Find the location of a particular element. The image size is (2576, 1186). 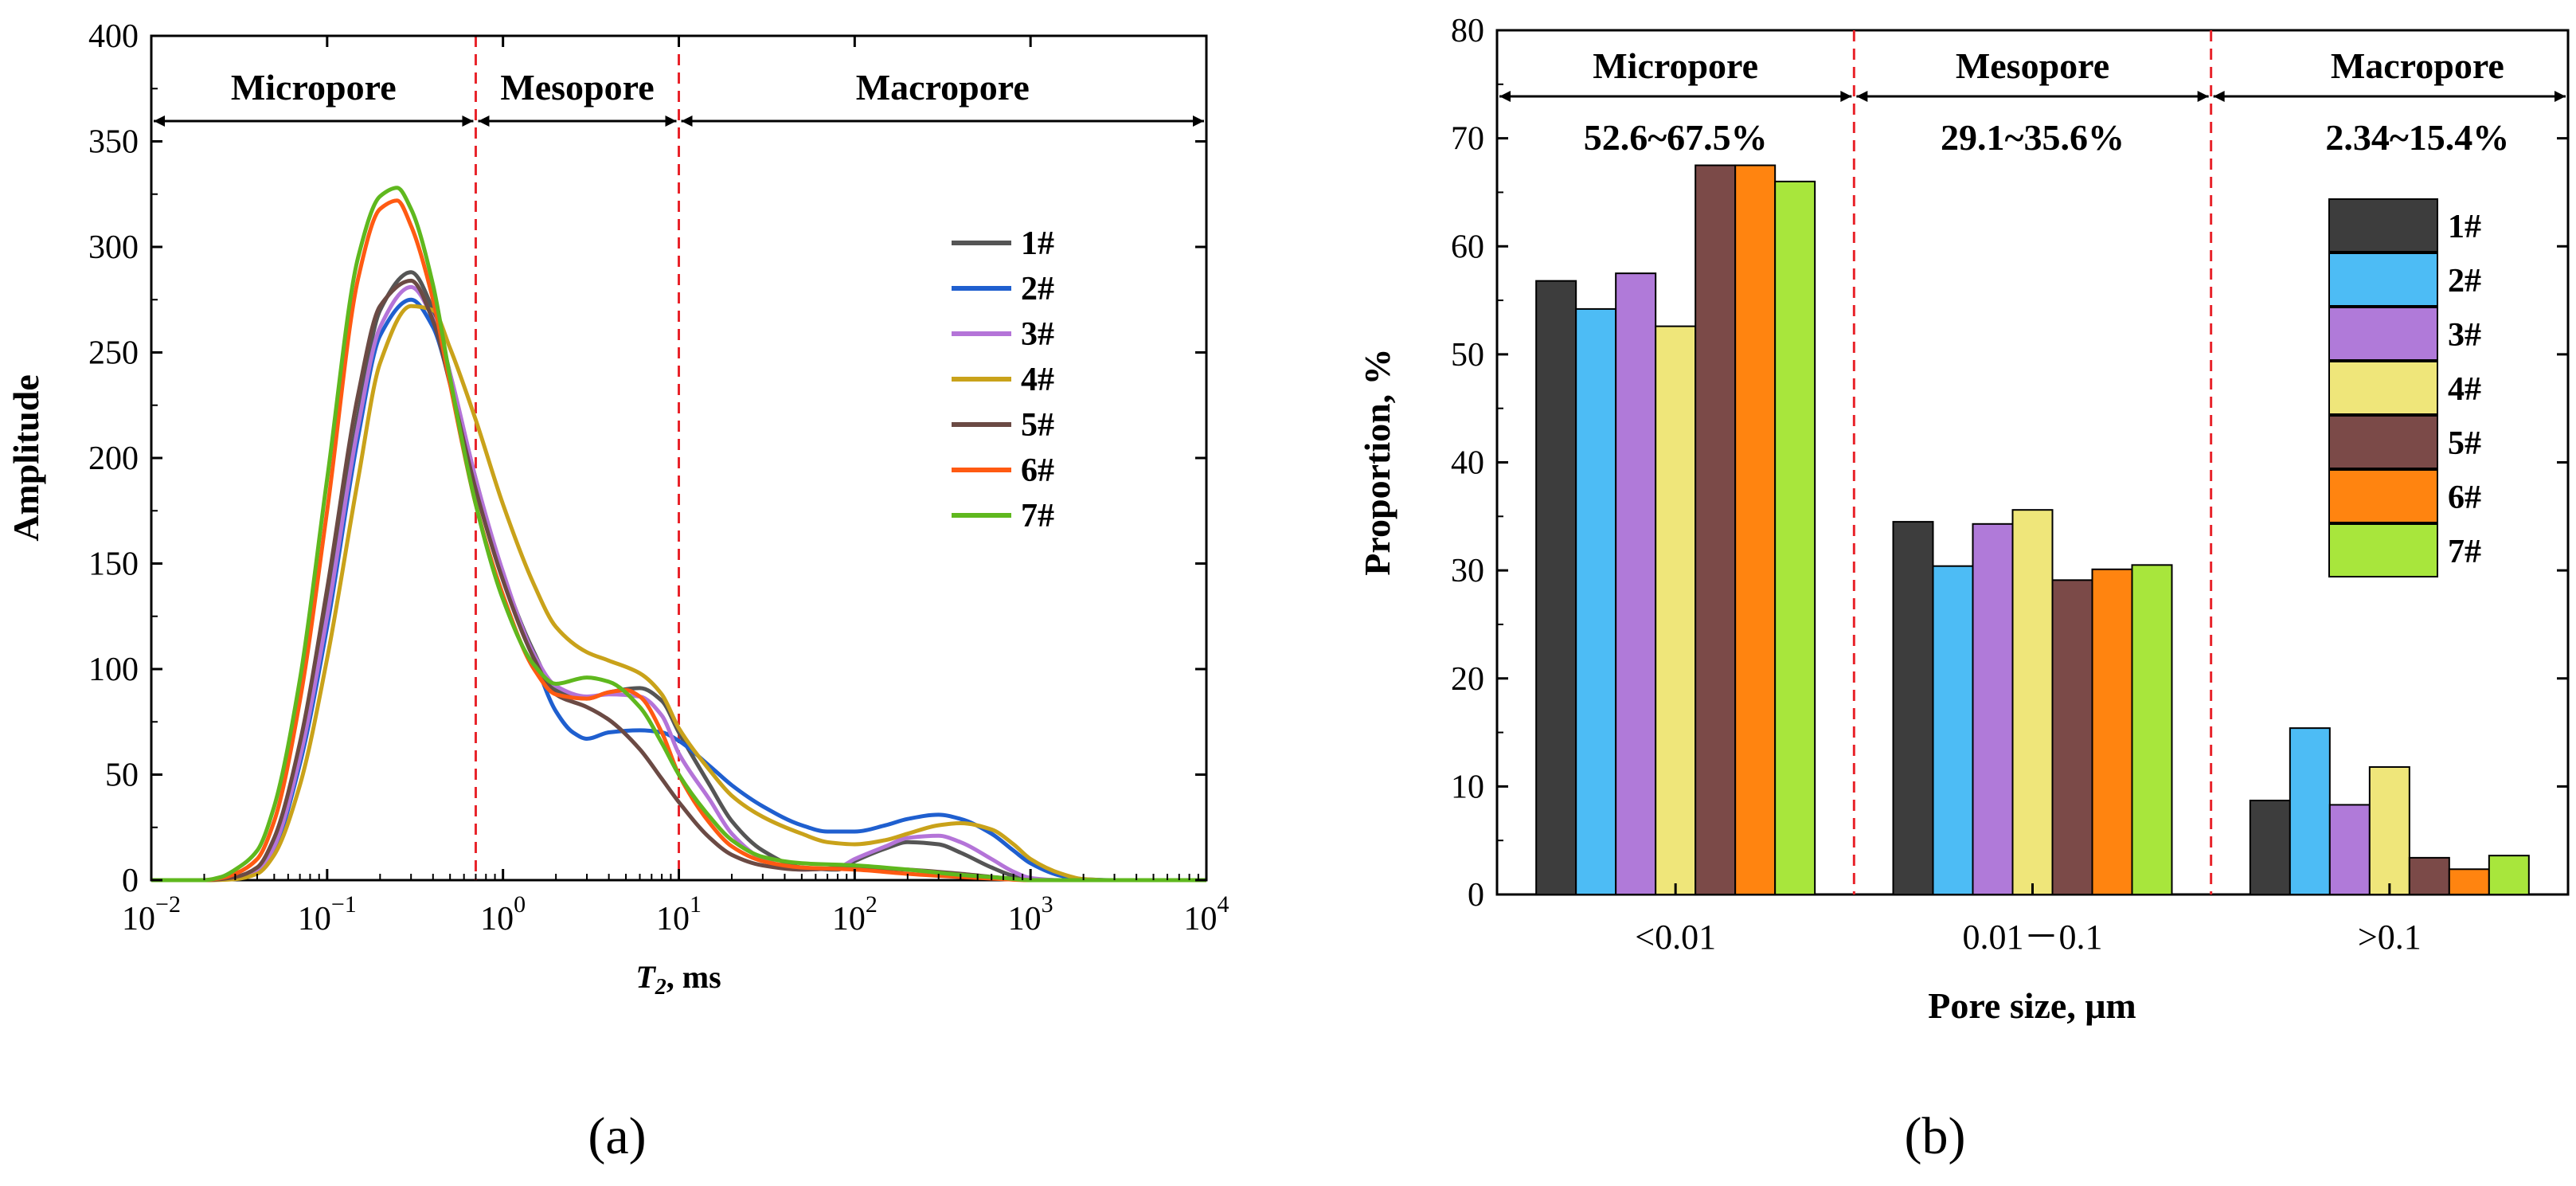

x-tick-label-a: 10³ is located at coordinates (1030, 914).